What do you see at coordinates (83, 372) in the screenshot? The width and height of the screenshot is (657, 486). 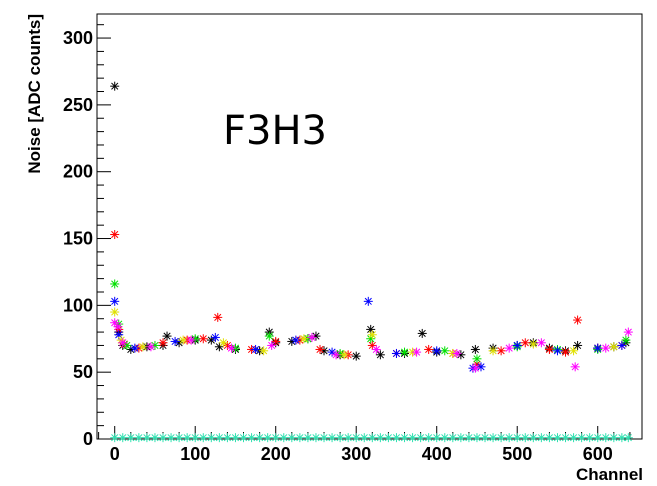 I see `y-tick-label: 50` at bounding box center [83, 372].